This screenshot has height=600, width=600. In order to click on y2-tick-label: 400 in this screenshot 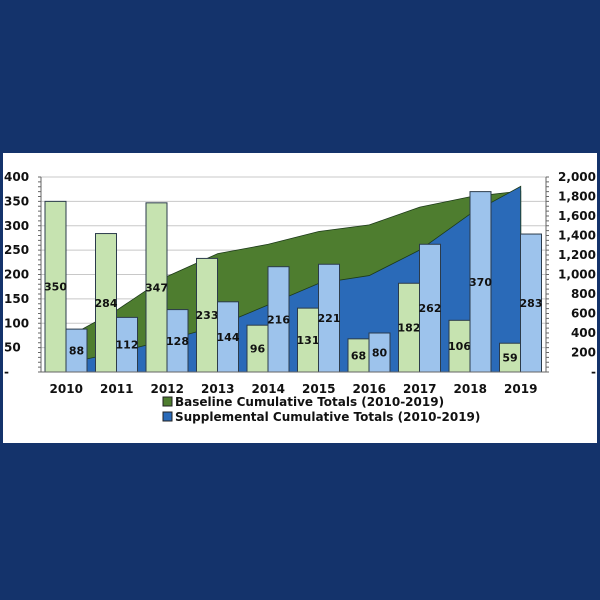, I will do `click(583, 333)`.